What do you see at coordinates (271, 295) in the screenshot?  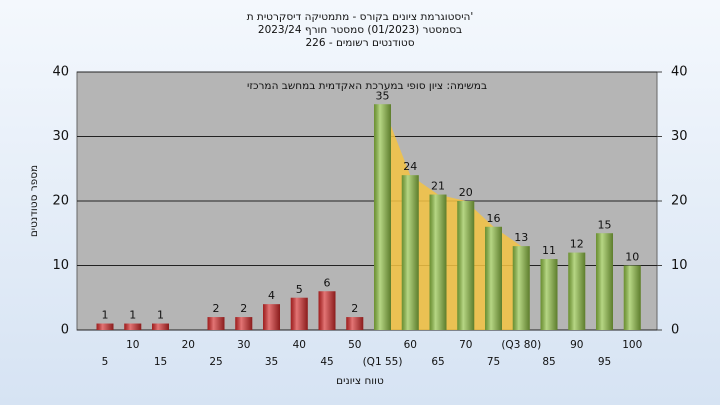 I see `value-label: 4` at bounding box center [271, 295].